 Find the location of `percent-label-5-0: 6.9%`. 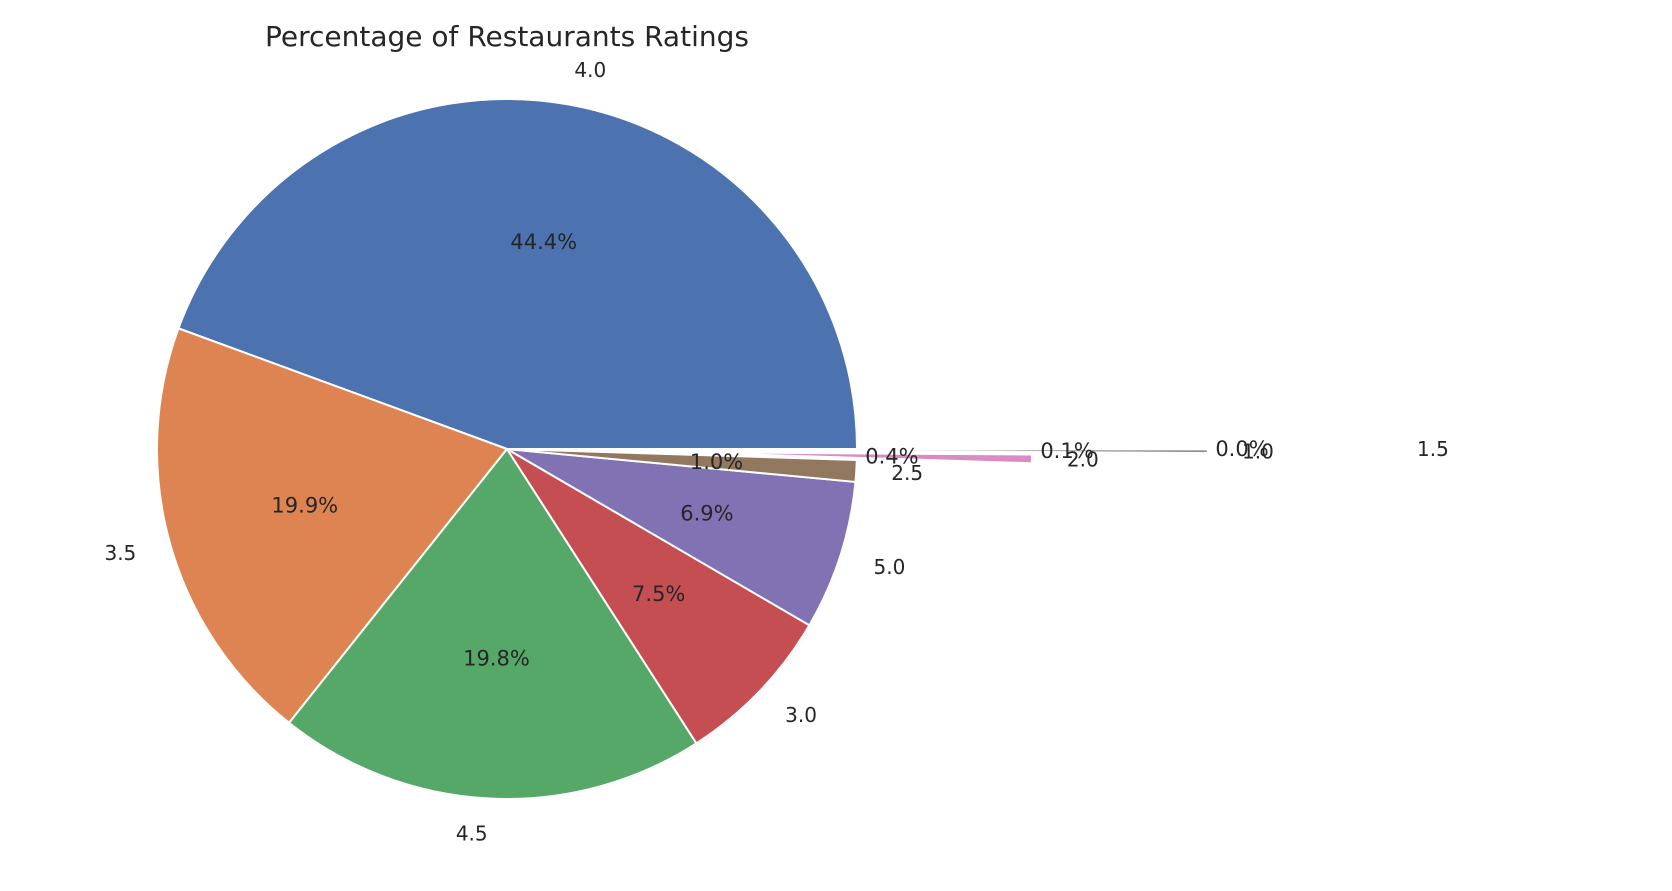

percent-label-5-0: 6.9% is located at coordinates (706, 513).